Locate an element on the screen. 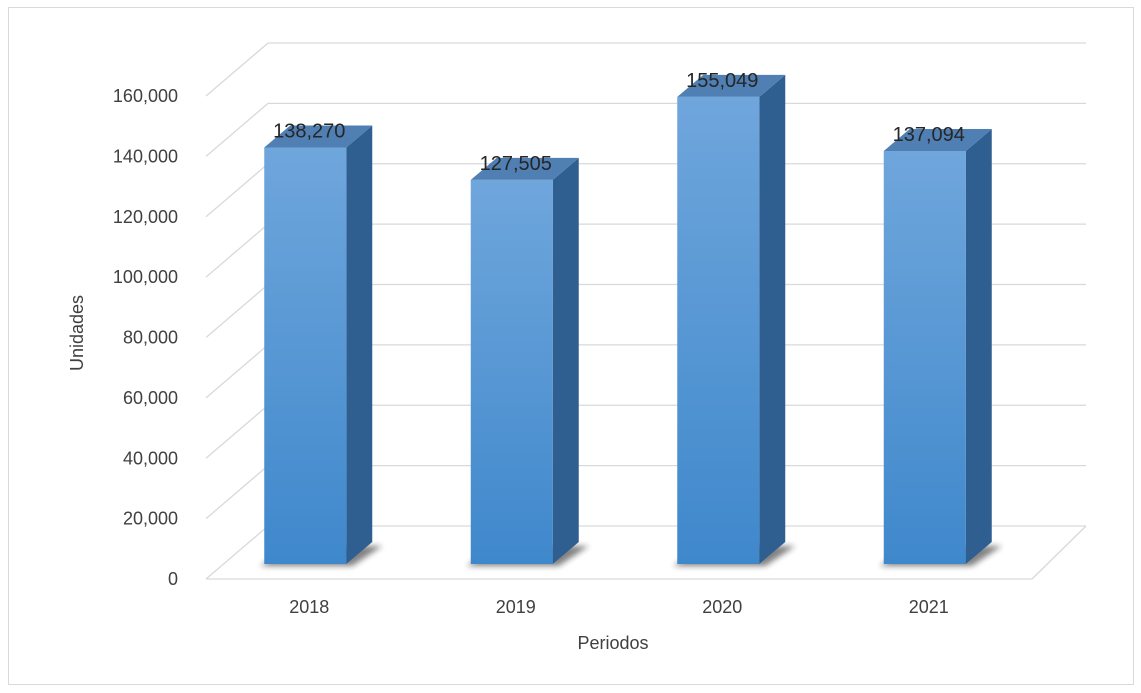  bar-data-label: 127,505 is located at coordinates (516, 164).